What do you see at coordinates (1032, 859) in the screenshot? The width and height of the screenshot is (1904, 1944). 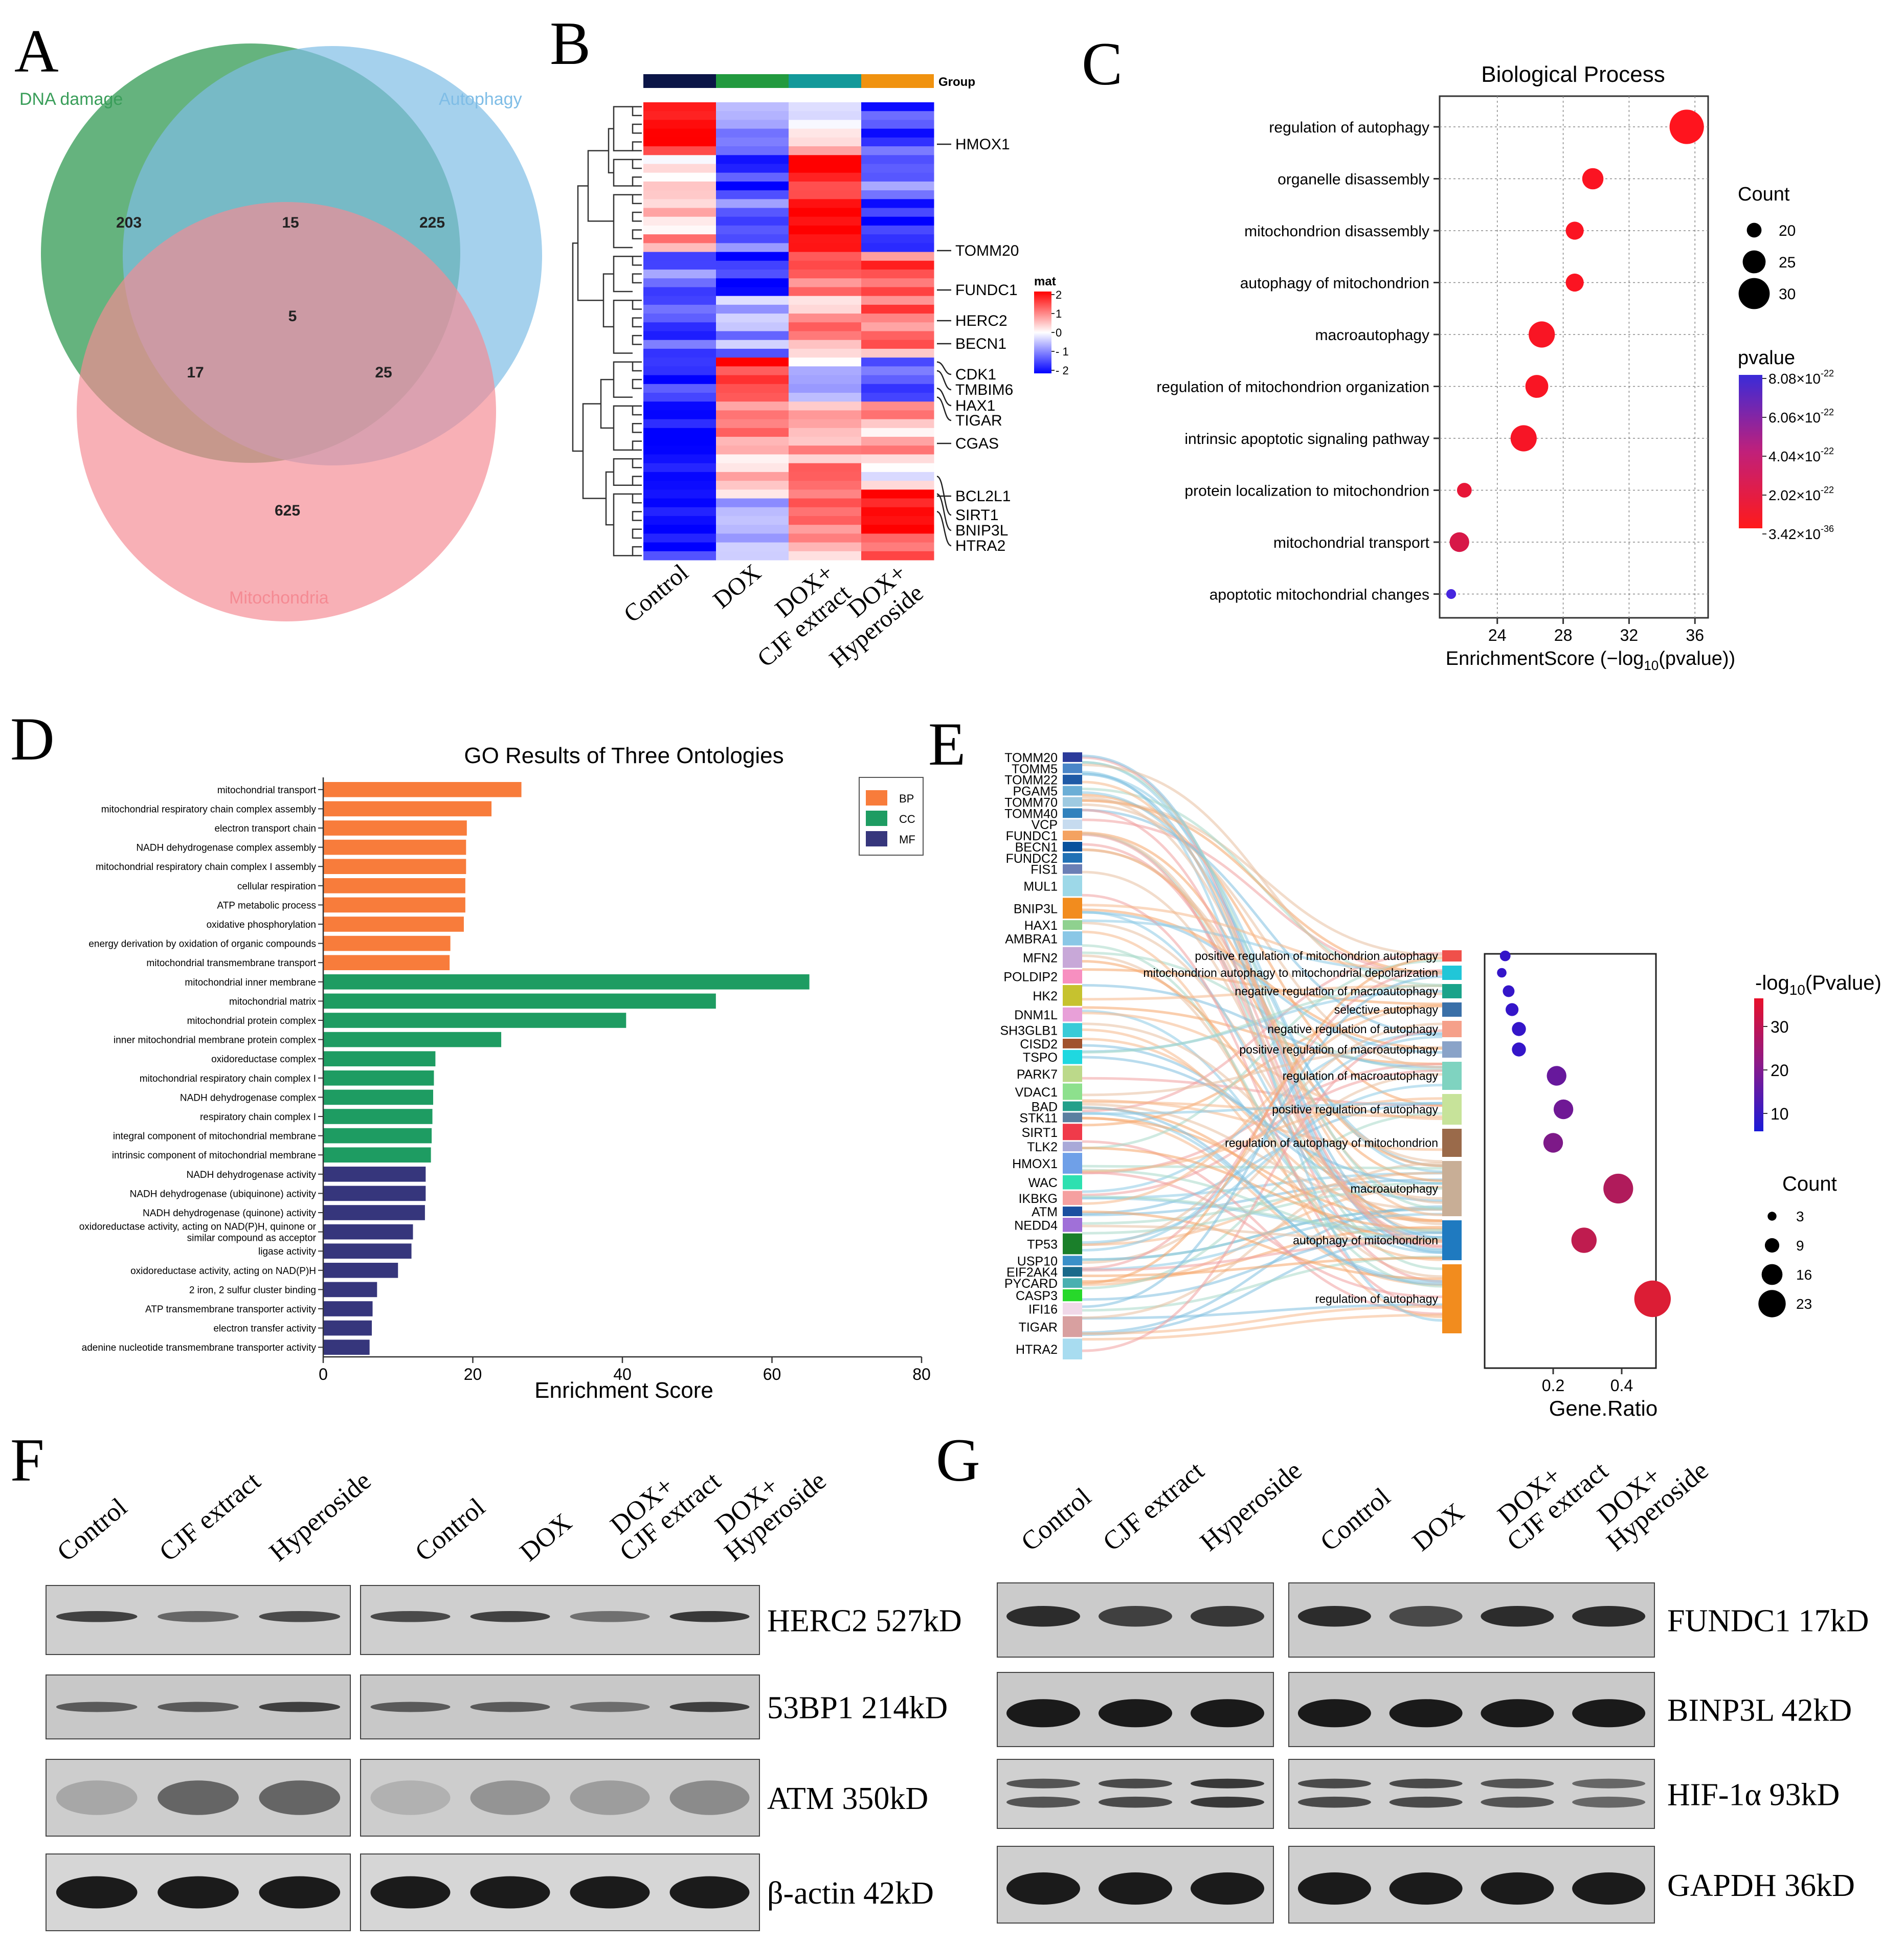 I see `e-gene-label: FUNDC2` at bounding box center [1032, 859].